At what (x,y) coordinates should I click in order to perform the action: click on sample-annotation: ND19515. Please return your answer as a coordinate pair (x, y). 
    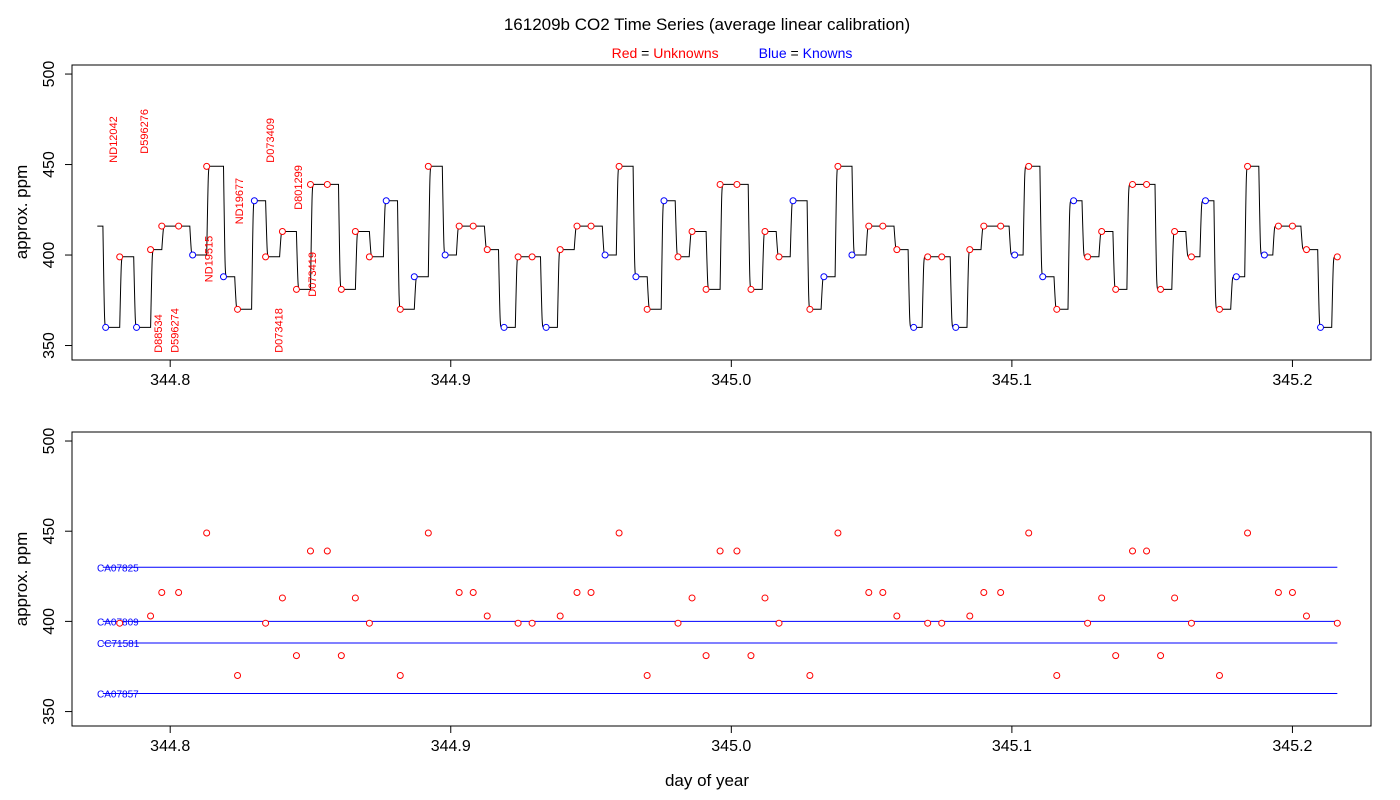
    Looking at the image, I should click on (209, 259).